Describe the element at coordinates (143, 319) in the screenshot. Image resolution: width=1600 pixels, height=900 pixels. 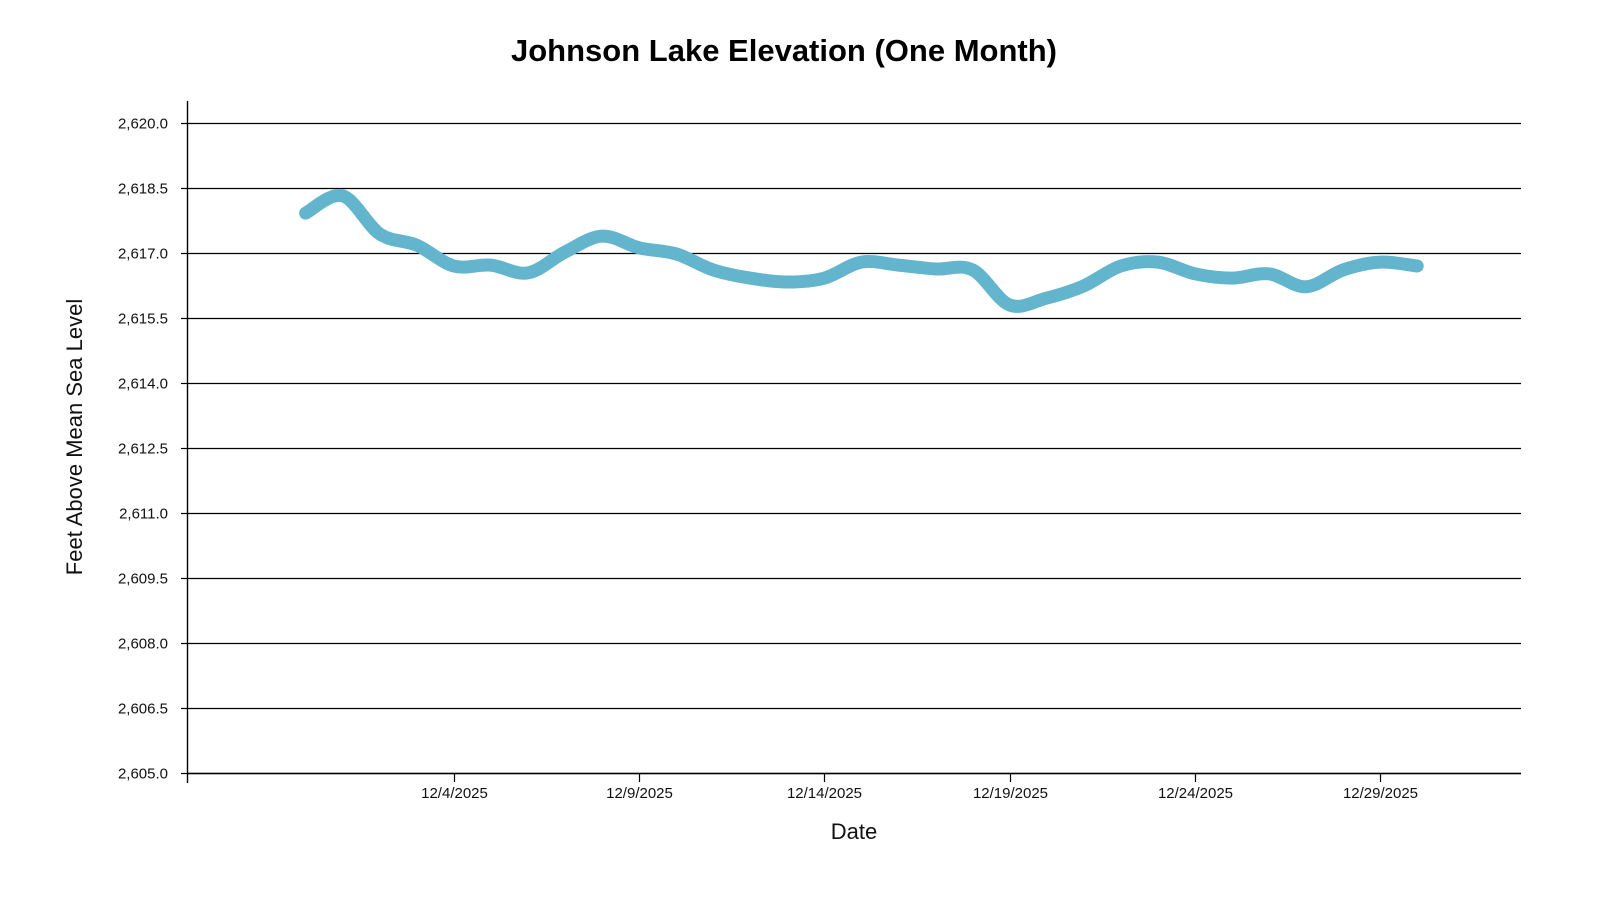
I see `y-tick-label: 2,615.5` at that location.